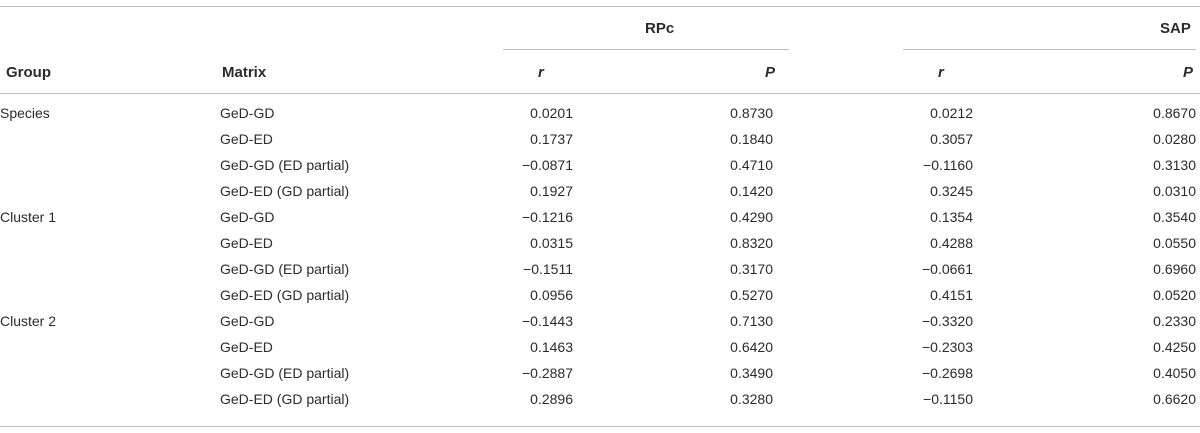 Image resolution: width=1200 pixels, height=433 pixels. I want to click on sap-group-rule, so click(1049, 49).